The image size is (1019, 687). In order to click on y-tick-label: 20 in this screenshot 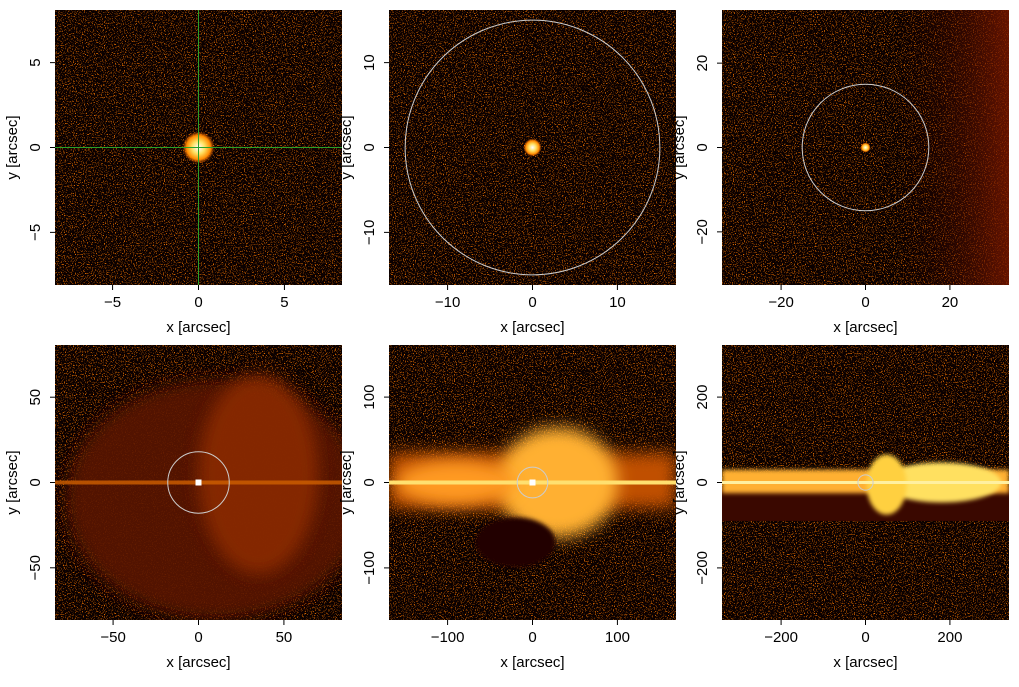, I will do `click(702, 63)`.